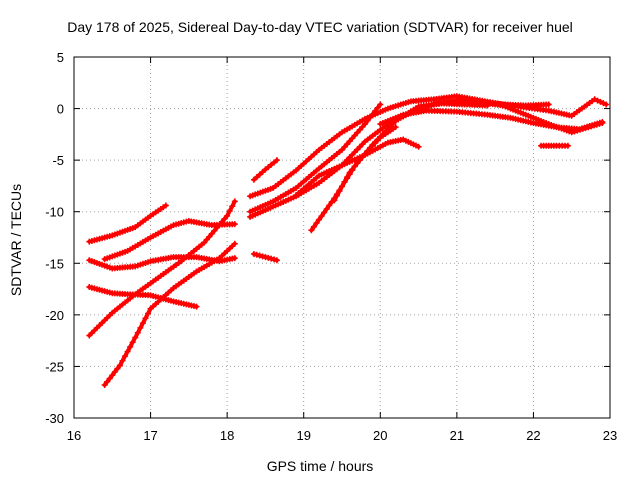 The image size is (640, 480). What do you see at coordinates (60, 57) in the screenshot?
I see `y-tick-label: 5` at bounding box center [60, 57].